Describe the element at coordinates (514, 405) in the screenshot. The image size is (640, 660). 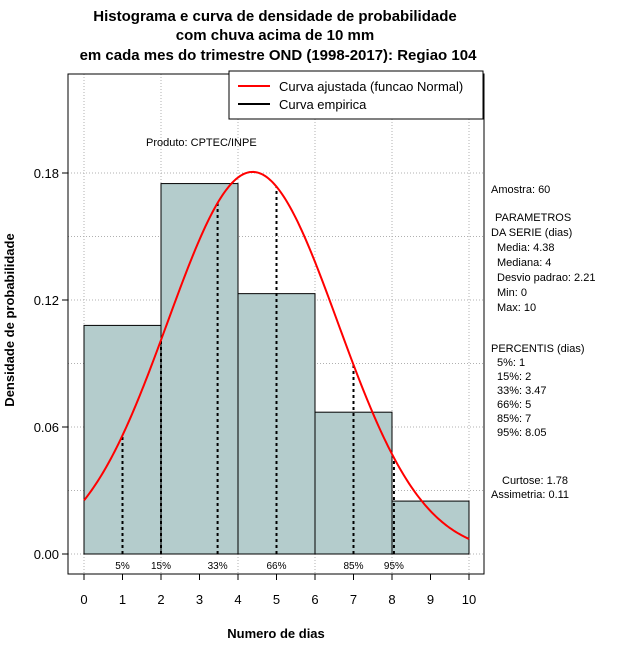
I see `percentile-66: 66%: 5` at that location.